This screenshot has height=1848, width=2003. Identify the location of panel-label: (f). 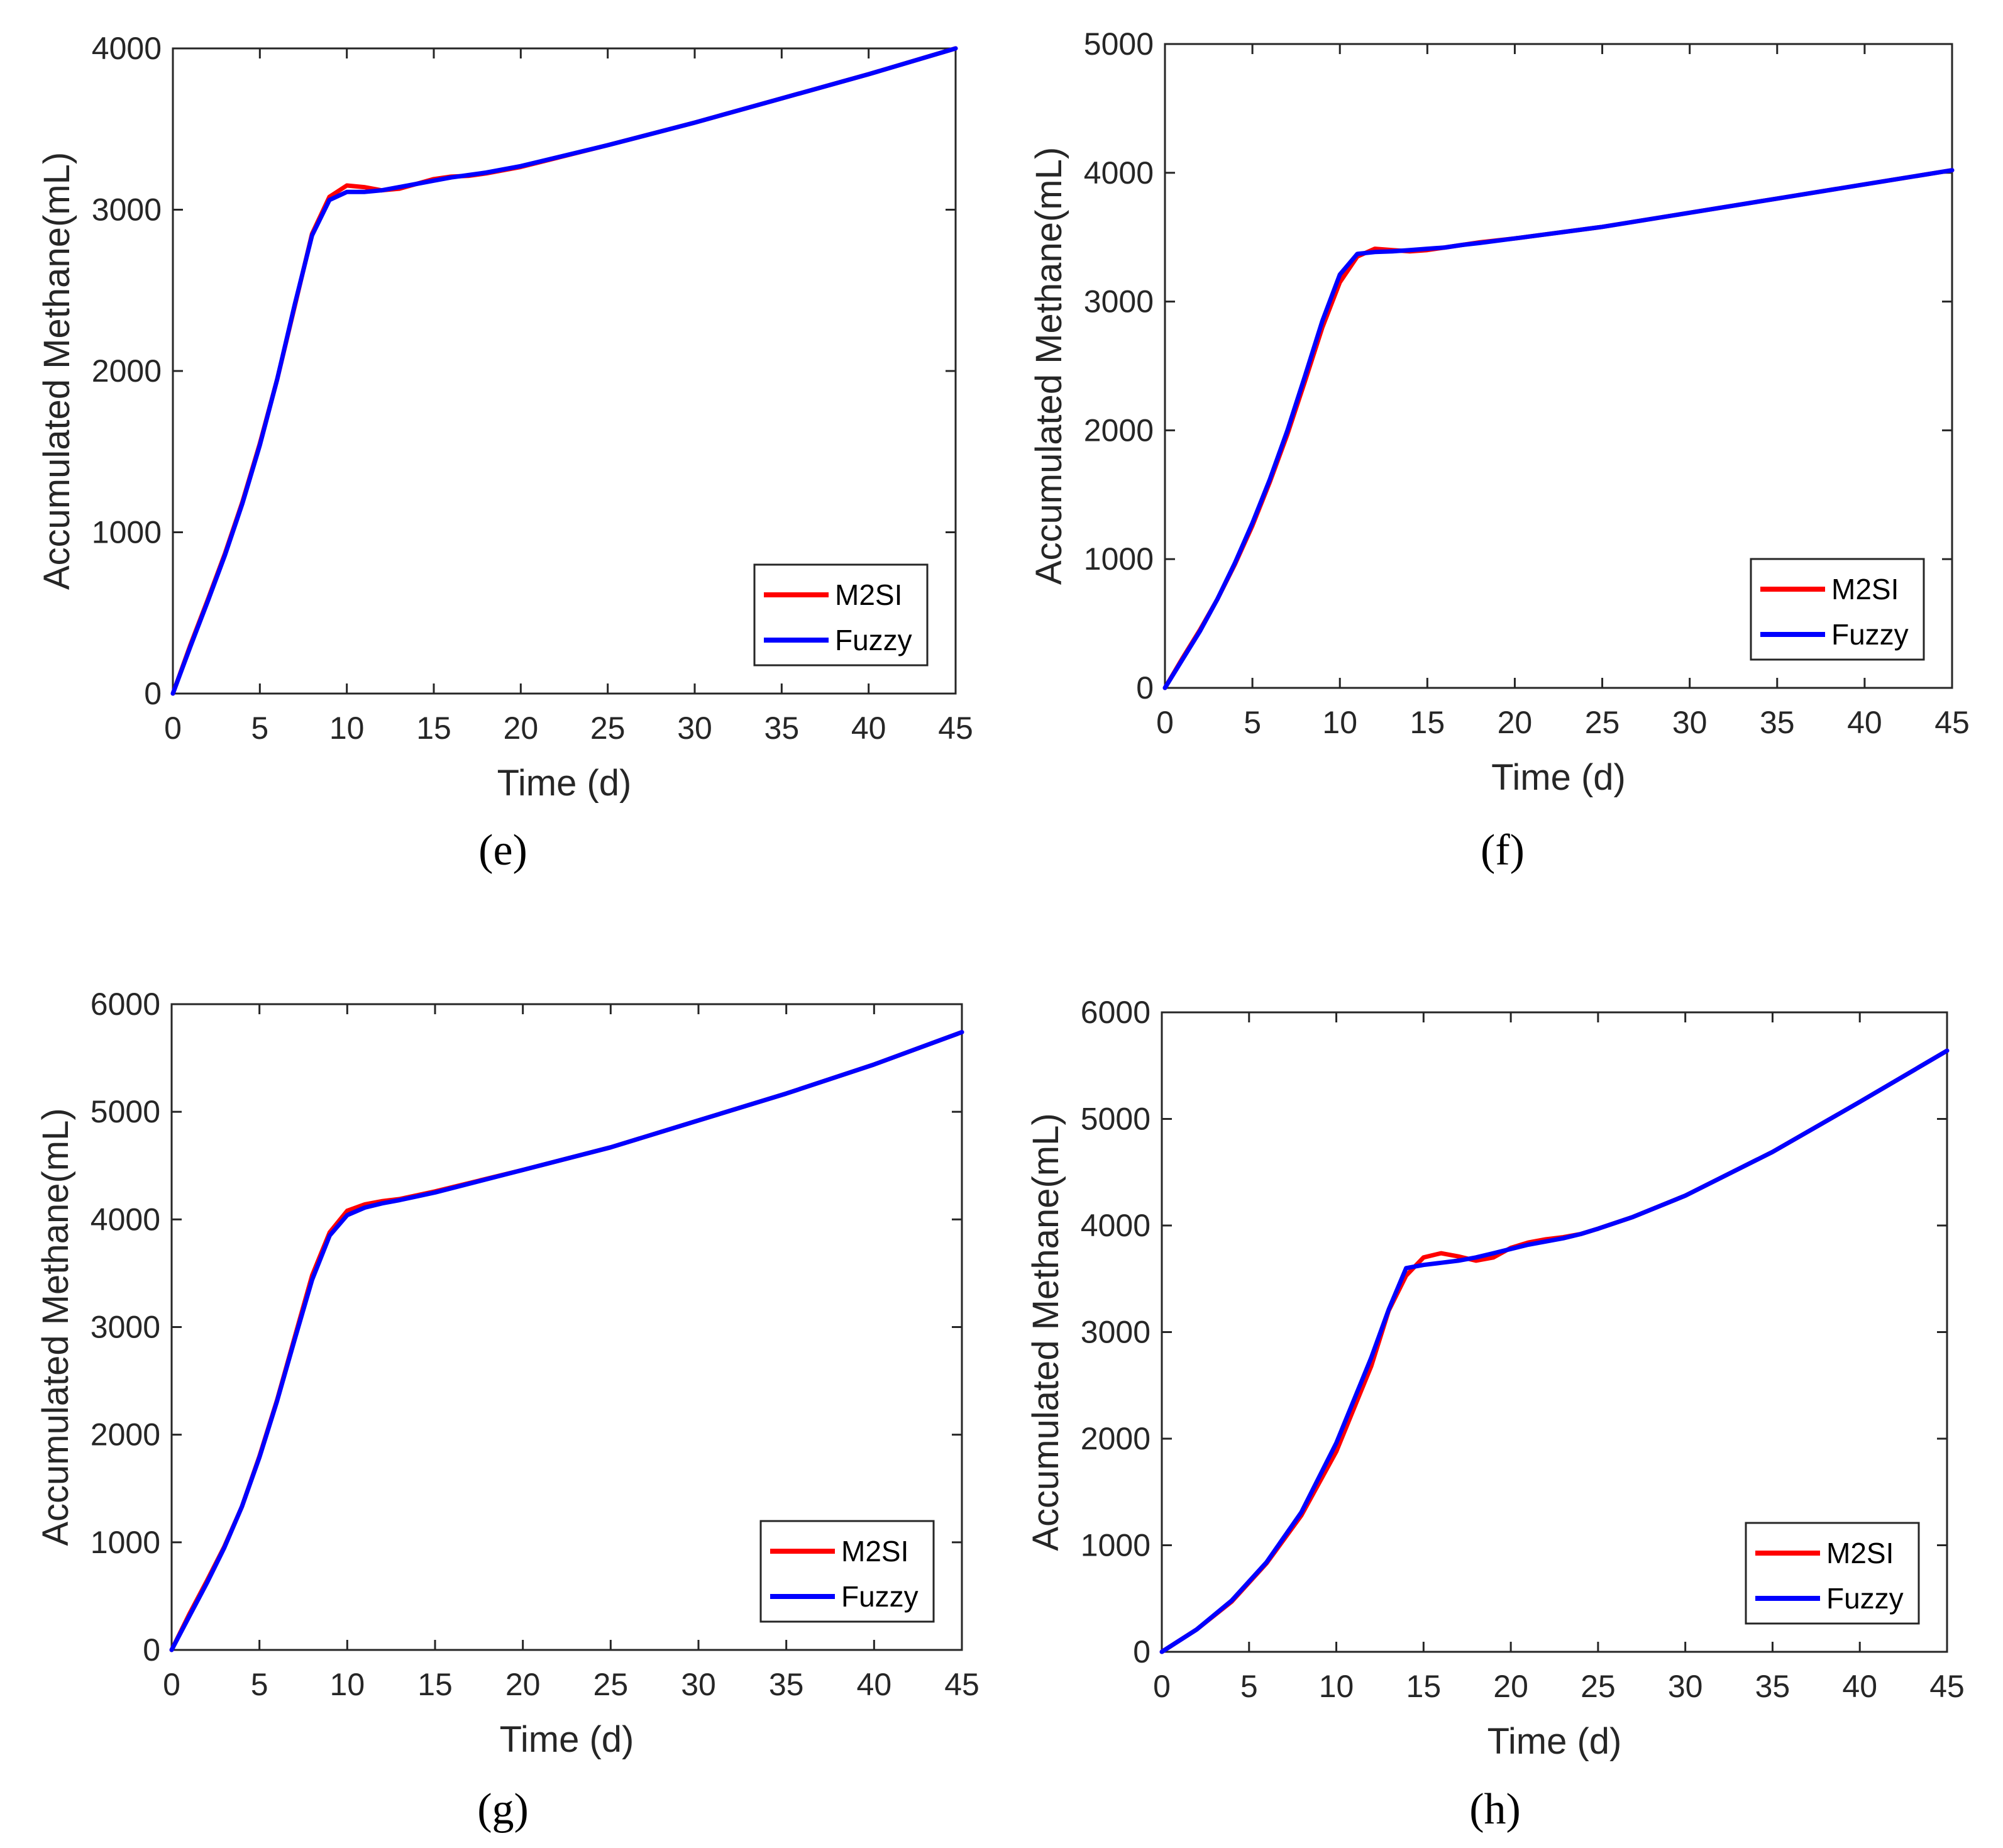
(1503, 850).